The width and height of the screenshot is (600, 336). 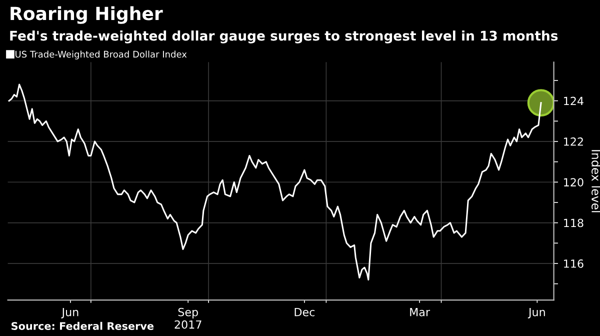 I want to click on x-tick-label: Dec, so click(x=304, y=312).